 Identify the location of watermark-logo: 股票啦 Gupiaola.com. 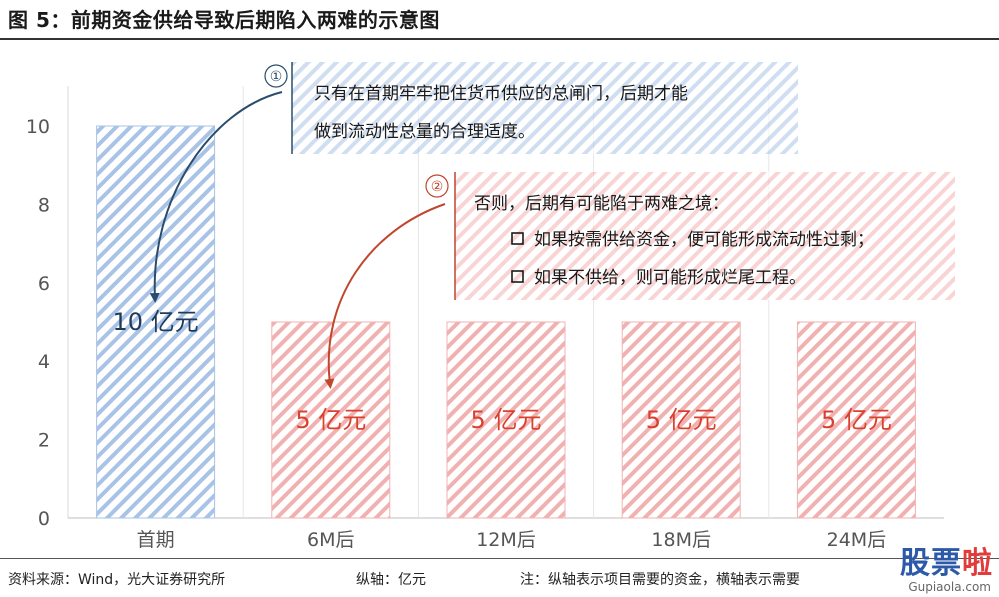
(933, 566).